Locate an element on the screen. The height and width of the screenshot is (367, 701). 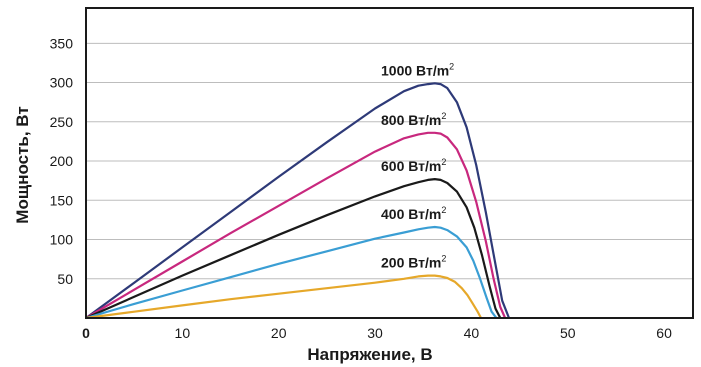
x-tick-labels: 0 10 20 30 40 50 60 is located at coordinates (377, 333).